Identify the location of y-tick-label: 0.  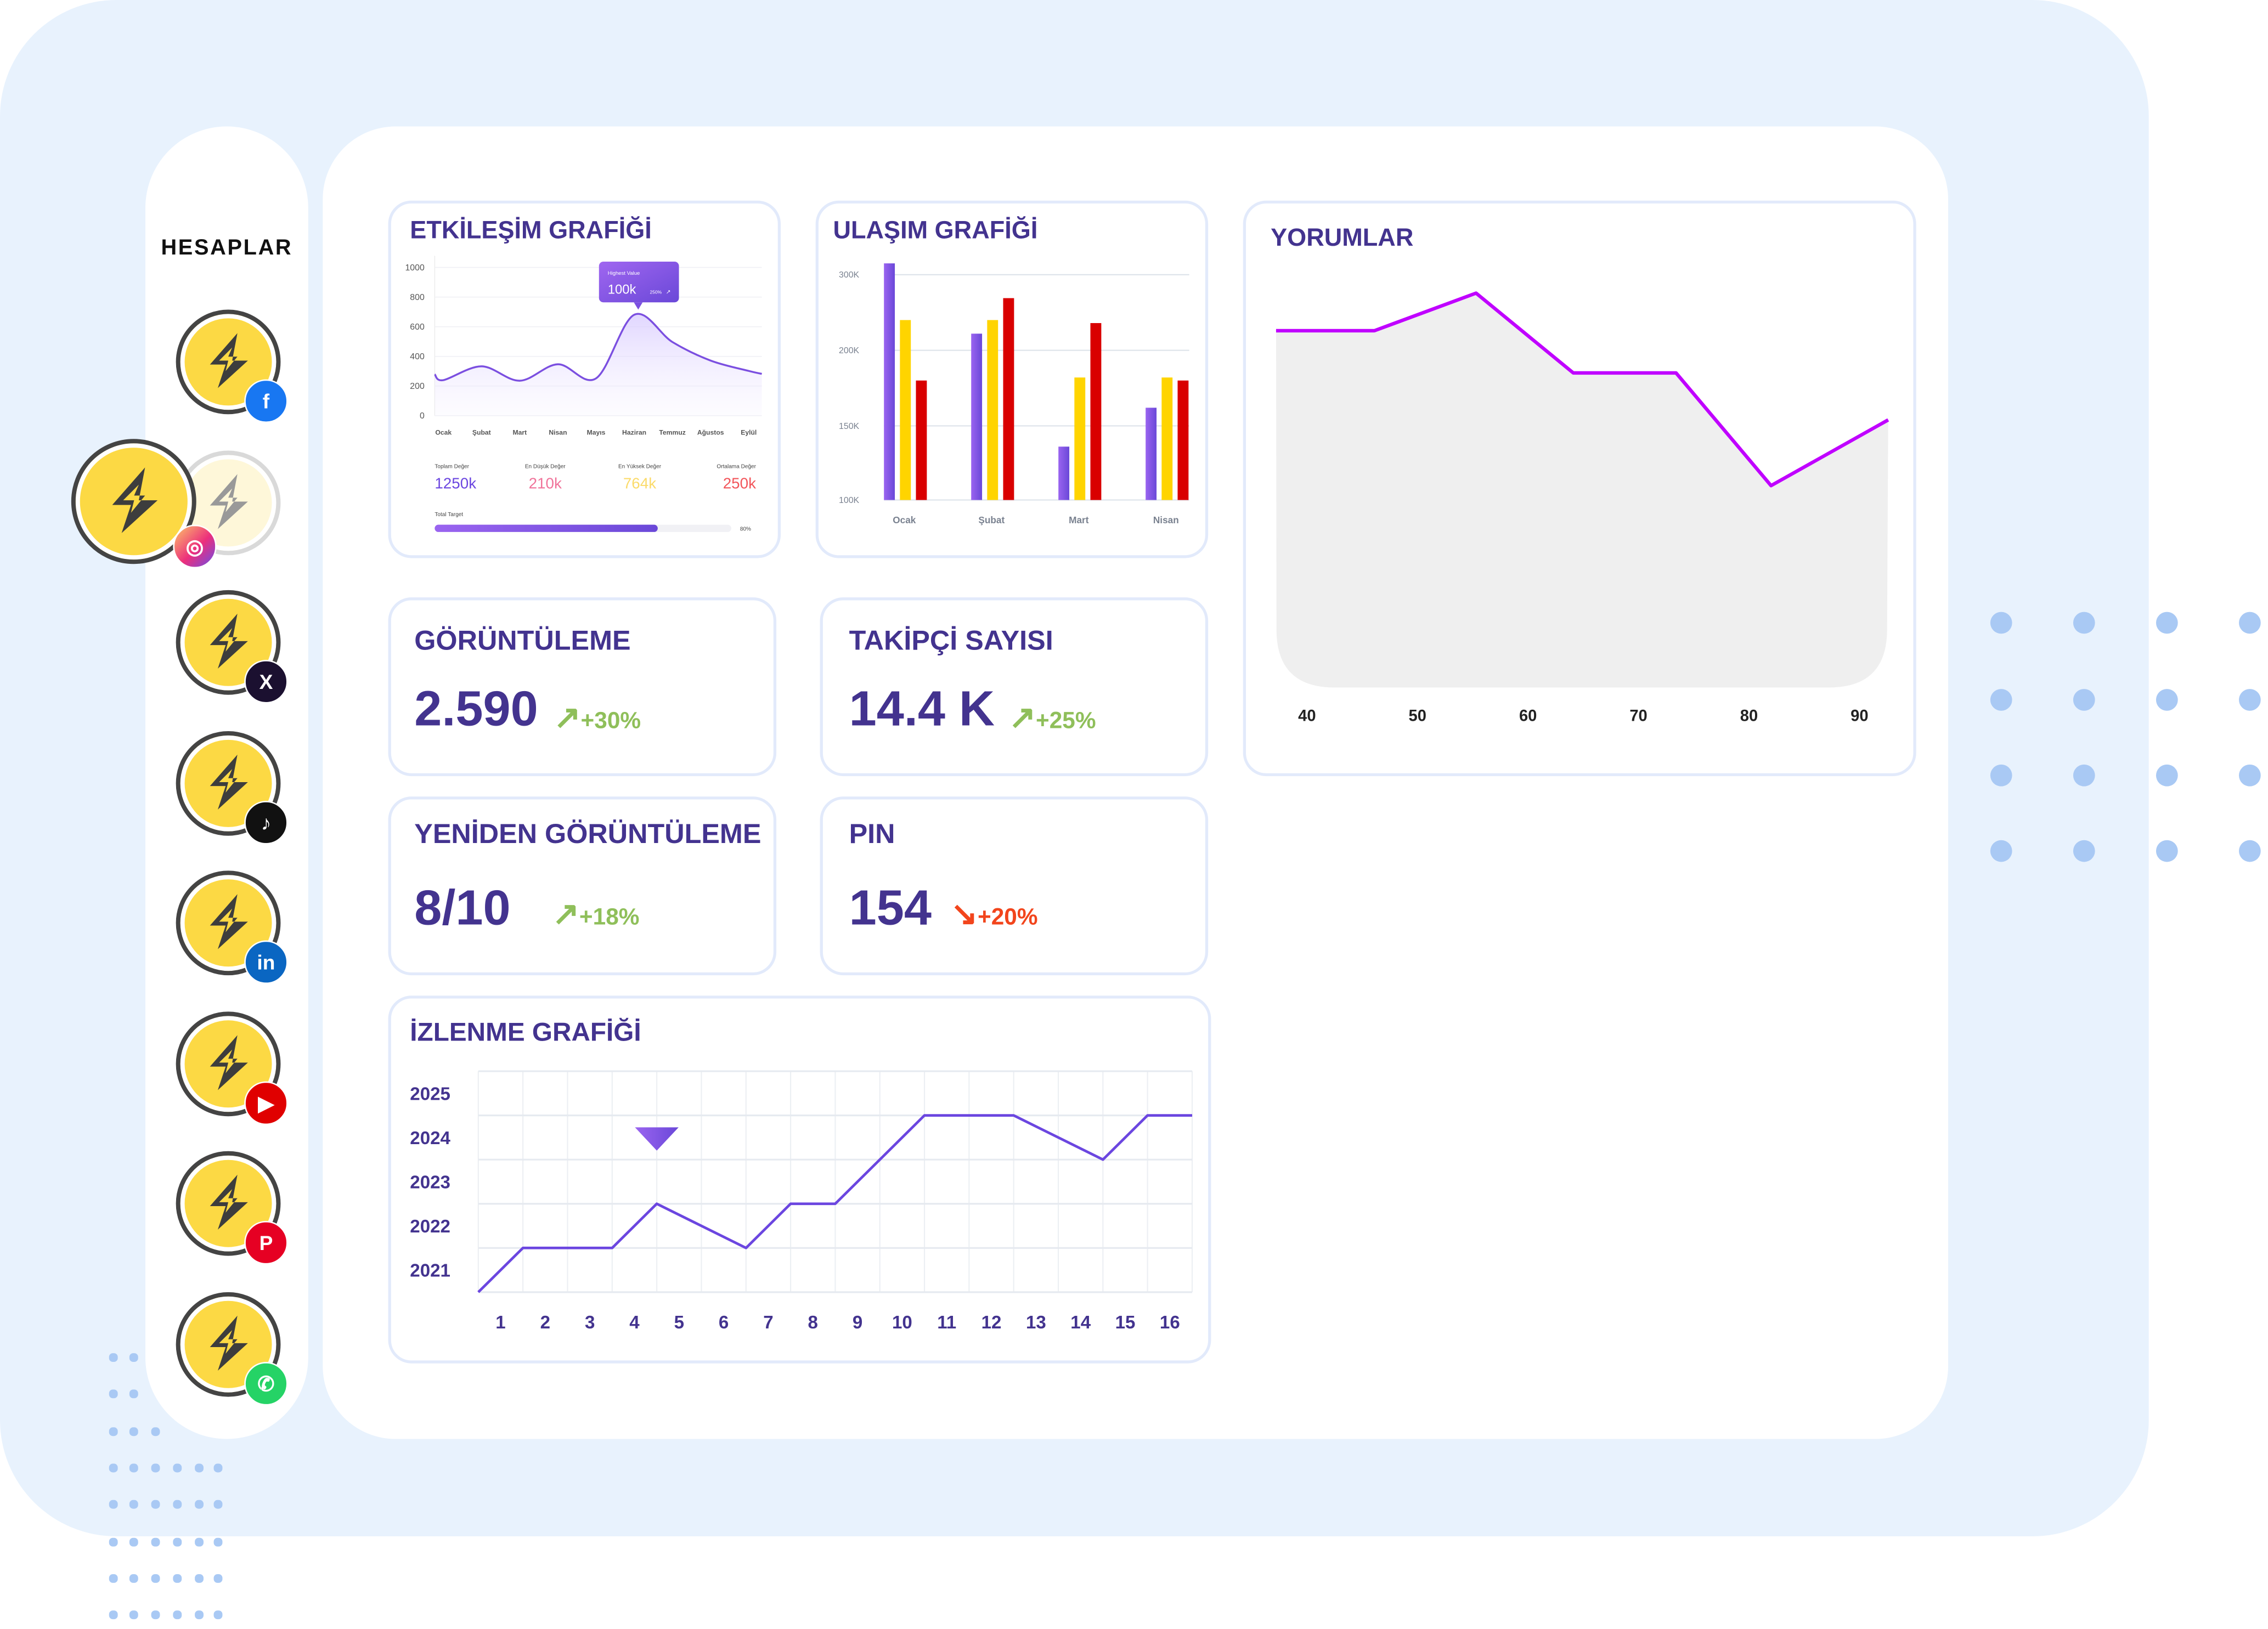
(422, 416).